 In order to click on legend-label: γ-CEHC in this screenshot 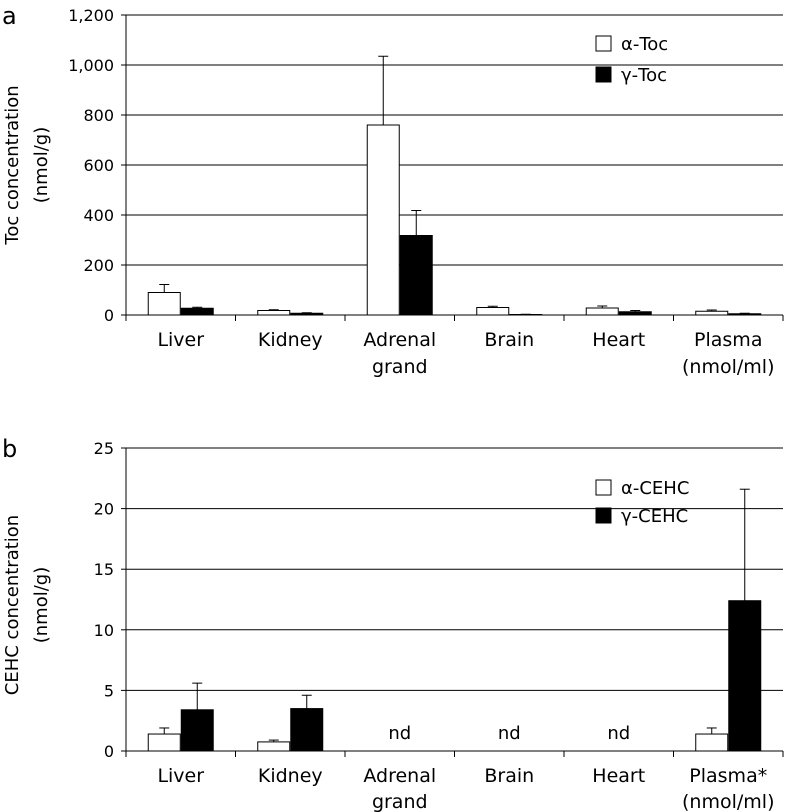, I will do `click(654, 516)`.